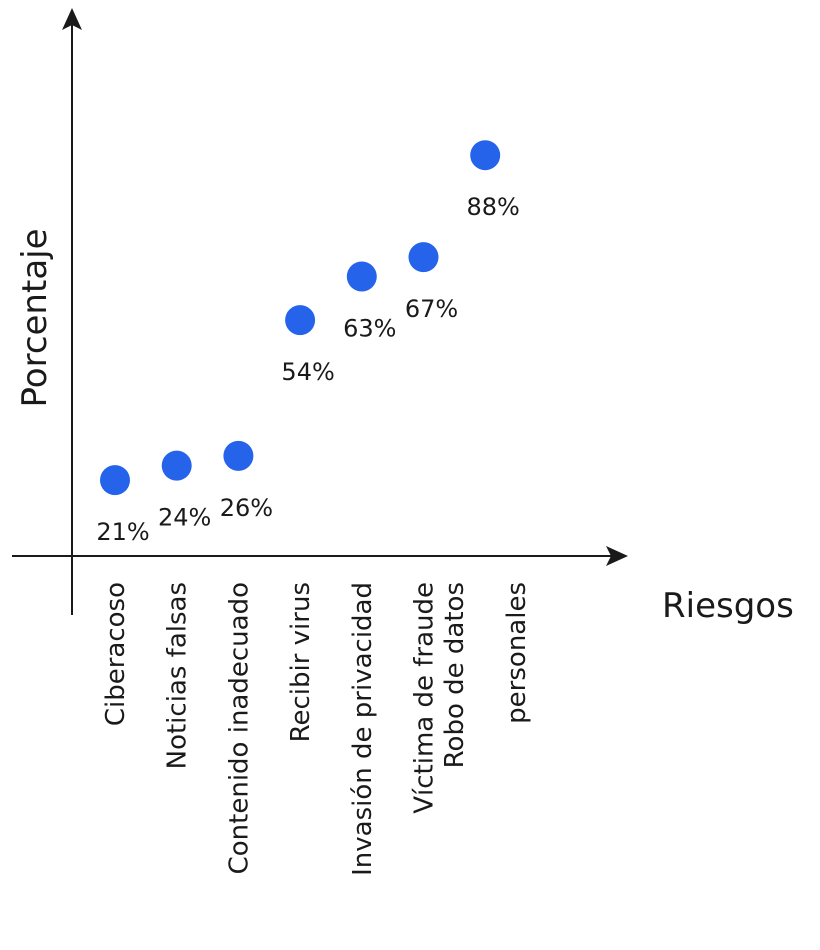 The height and width of the screenshot is (950, 820). I want to click on x-tick-label: Invasión de privacidad, so click(363, 729).